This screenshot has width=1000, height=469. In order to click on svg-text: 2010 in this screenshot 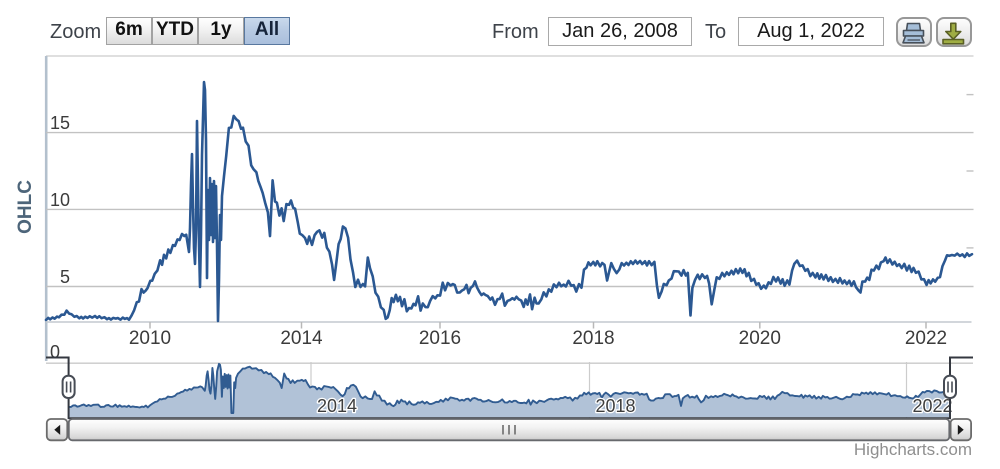, I will do `click(150, 338)`.